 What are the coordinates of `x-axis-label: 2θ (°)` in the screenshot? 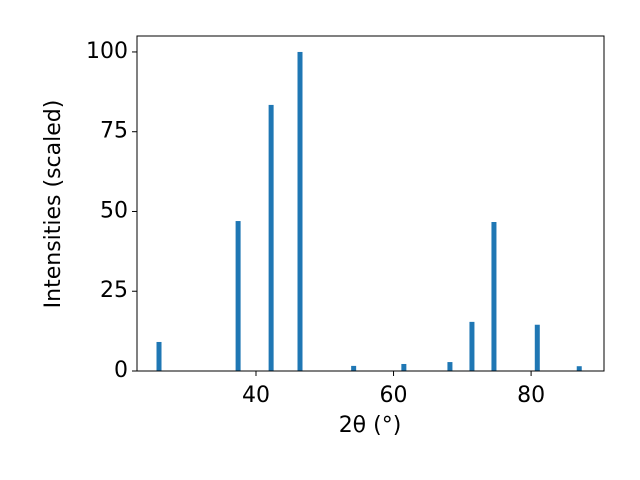 It's located at (370, 425).